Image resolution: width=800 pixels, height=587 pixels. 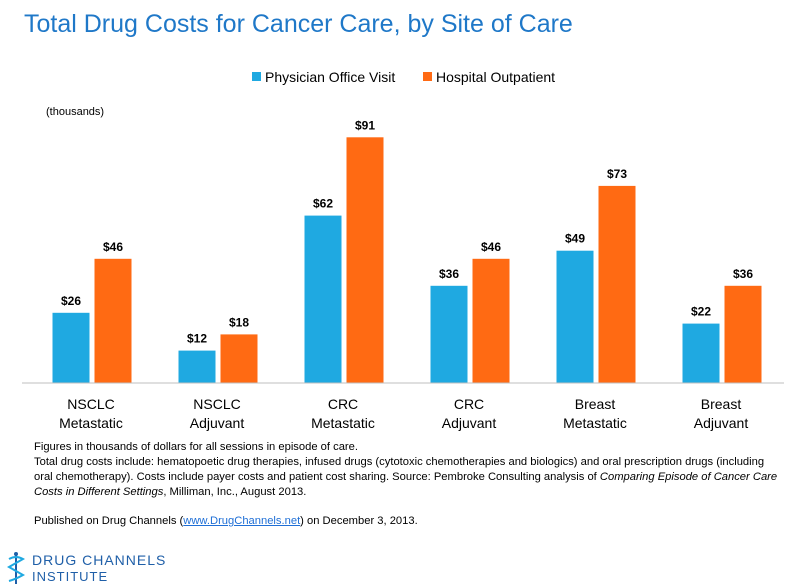 I want to click on logo-line-1: DRUG CHANNELS, so click(x=99, y=560).